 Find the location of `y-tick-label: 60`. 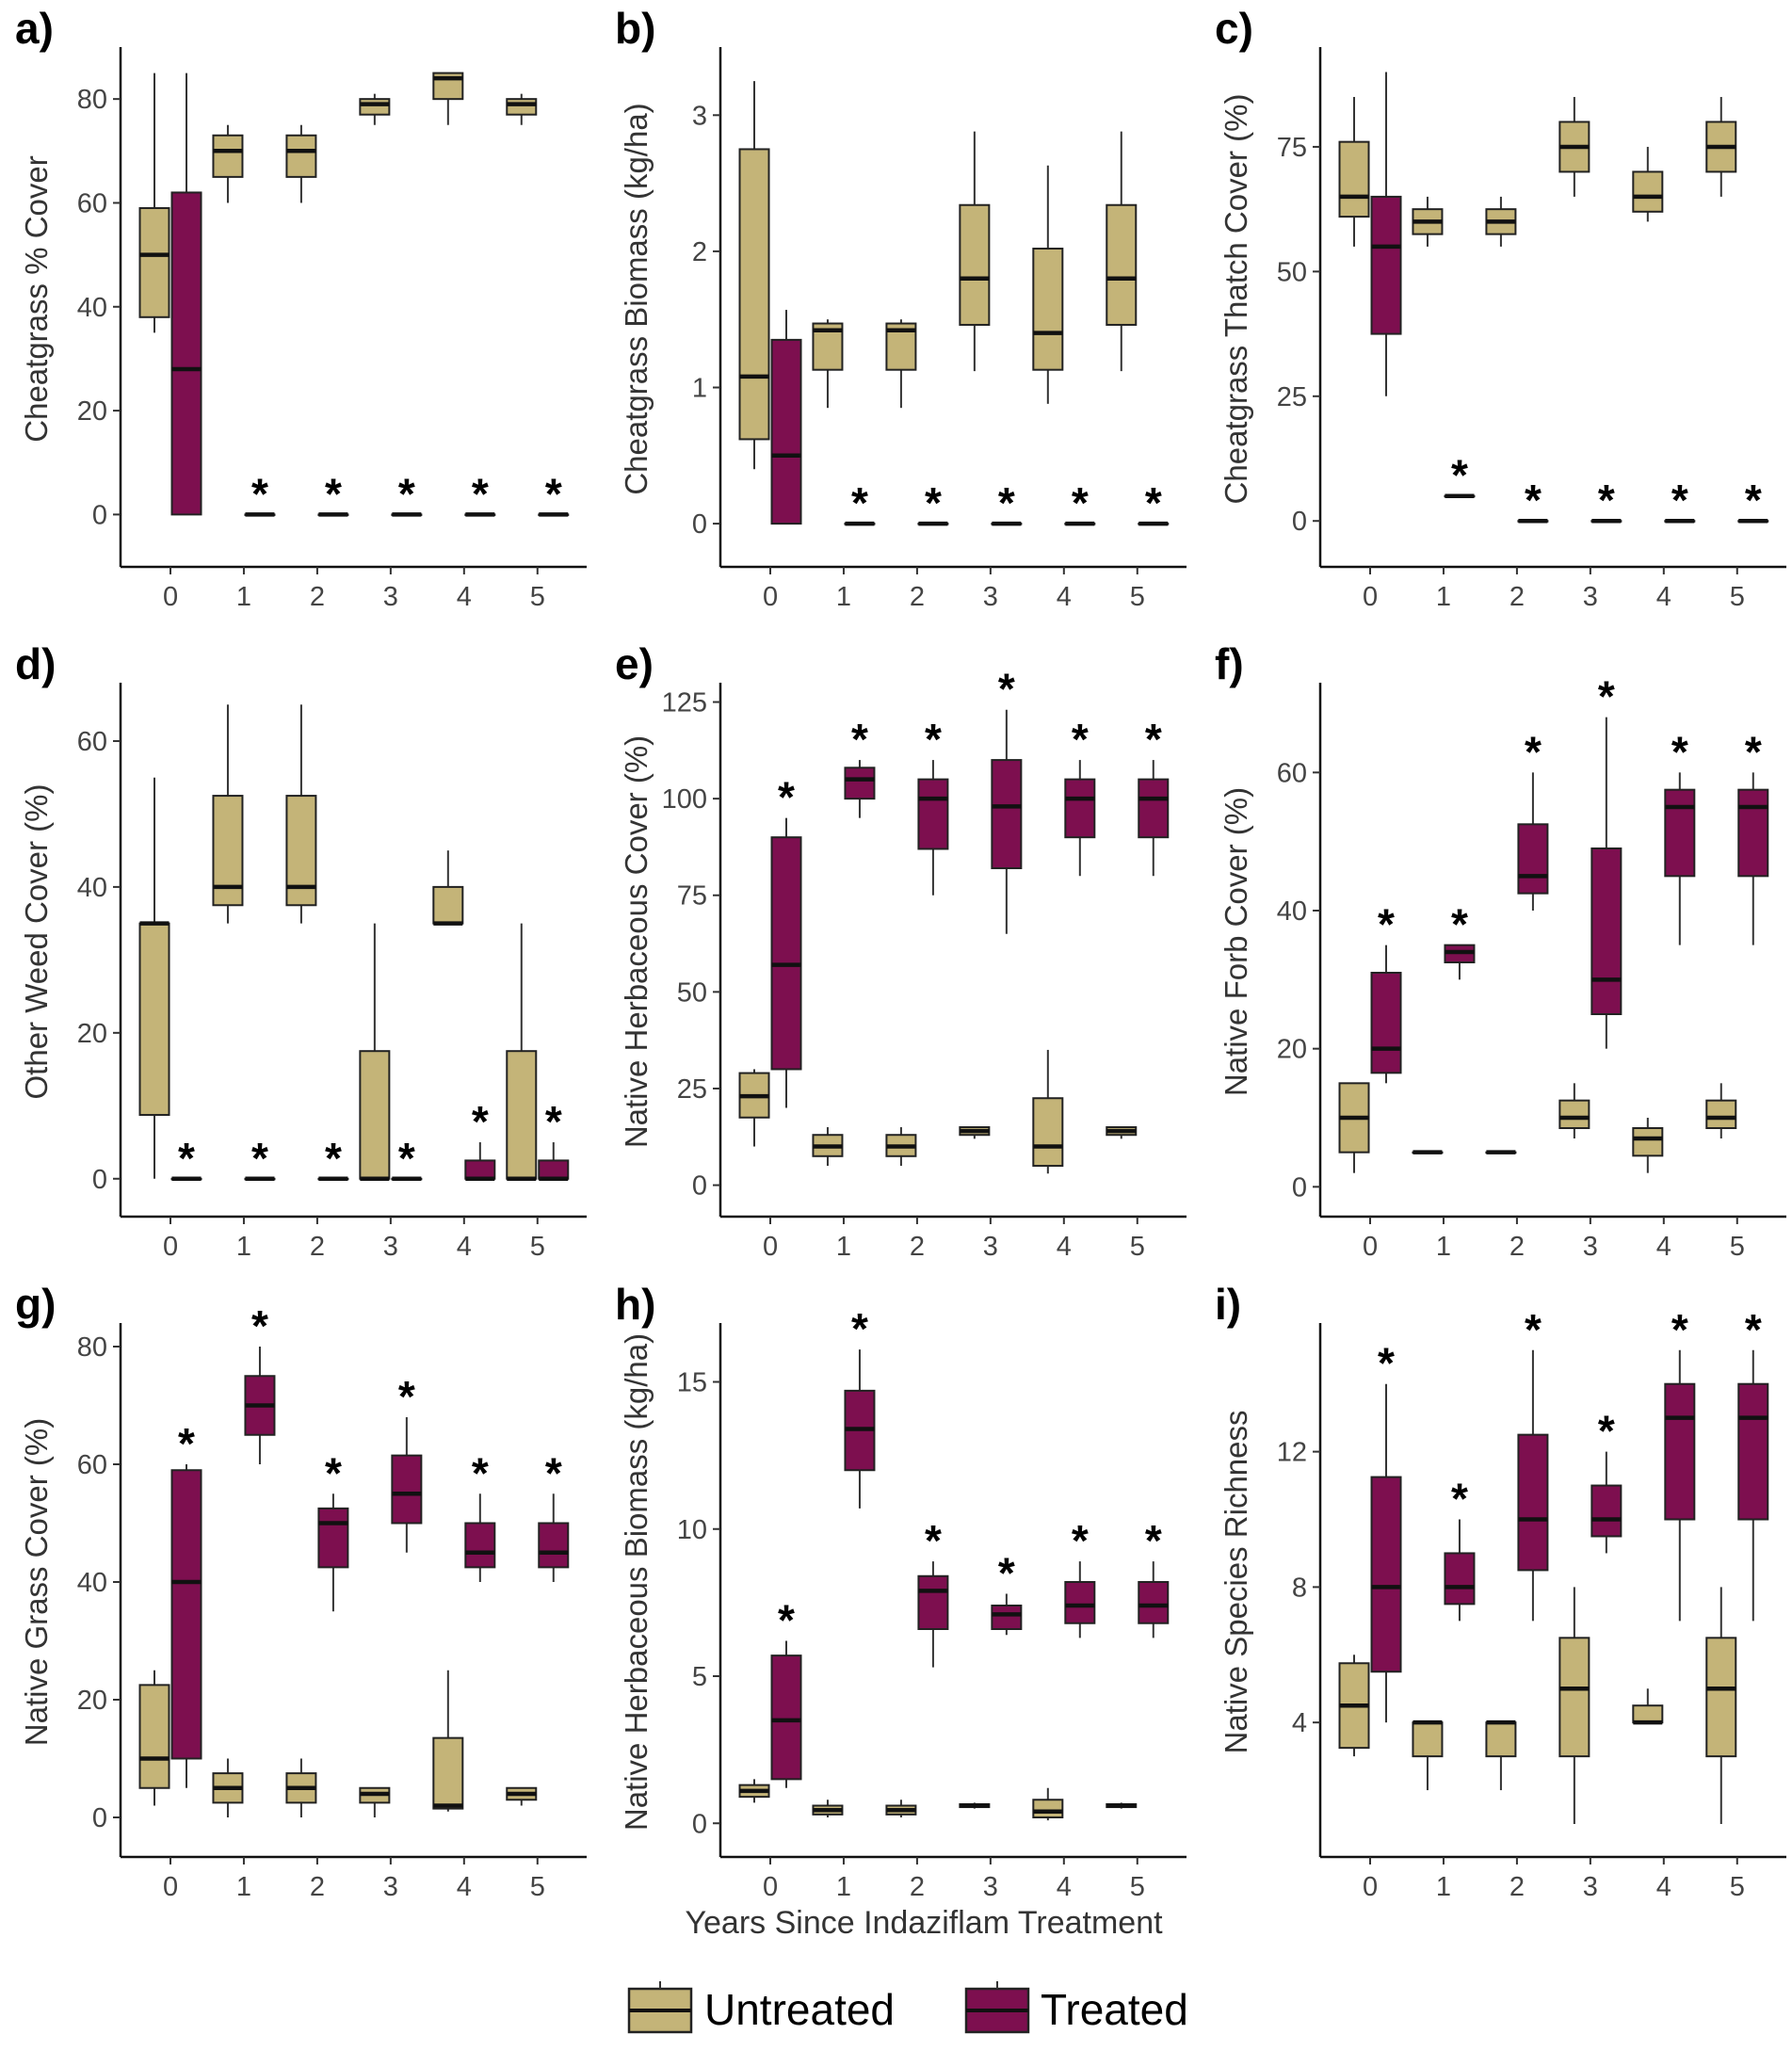

y-tick-label: 60 is located at coordinates (92, 1465).